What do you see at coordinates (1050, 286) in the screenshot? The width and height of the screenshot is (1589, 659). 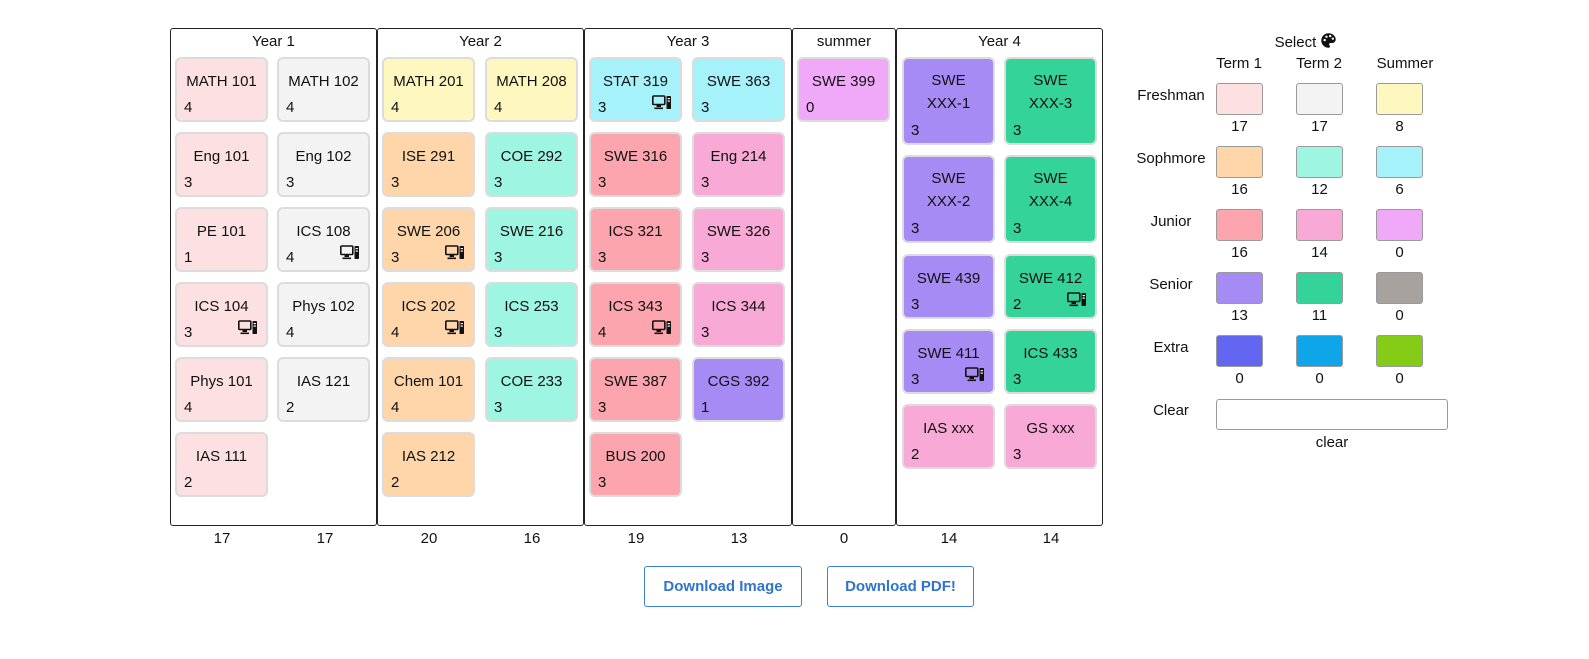 I see `course-card: SWE 412 2` at bounding box center [1050, 286].